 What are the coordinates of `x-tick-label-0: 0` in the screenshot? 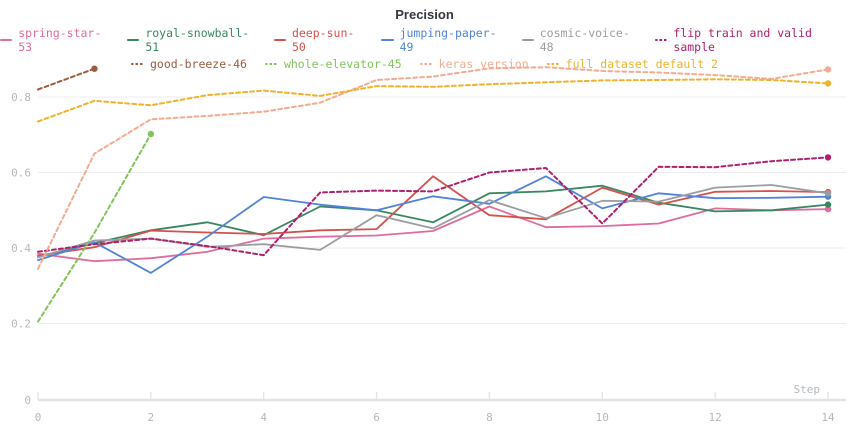 It's located at (38, 417).